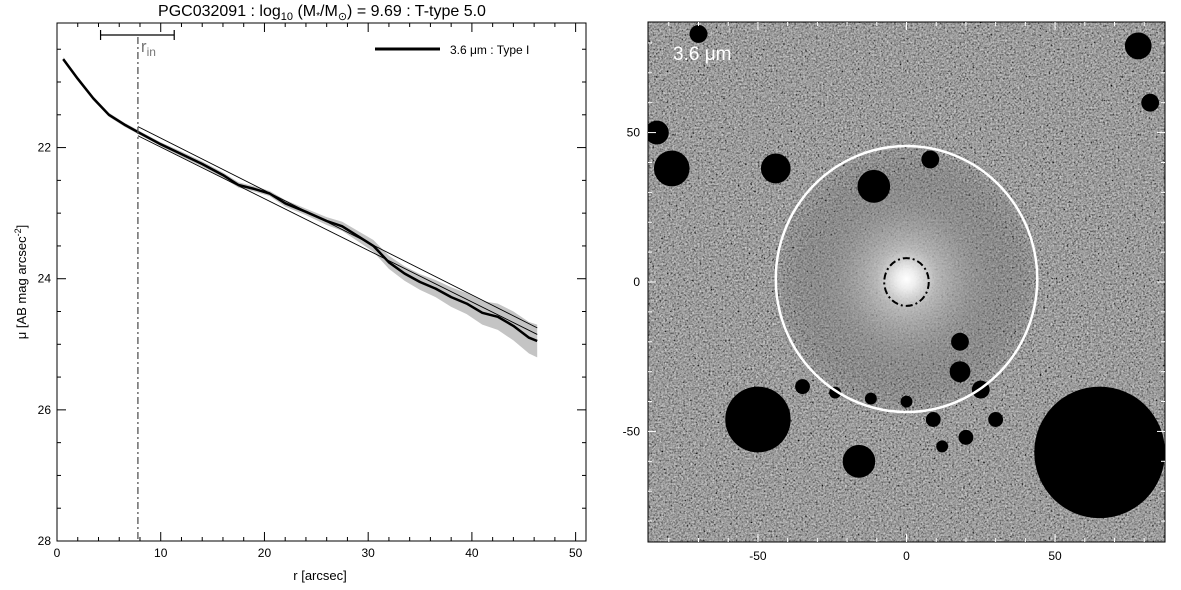 This screenshot has height=590, width=1181. I want to click on x-tick-label: 10, so click(161, 553).